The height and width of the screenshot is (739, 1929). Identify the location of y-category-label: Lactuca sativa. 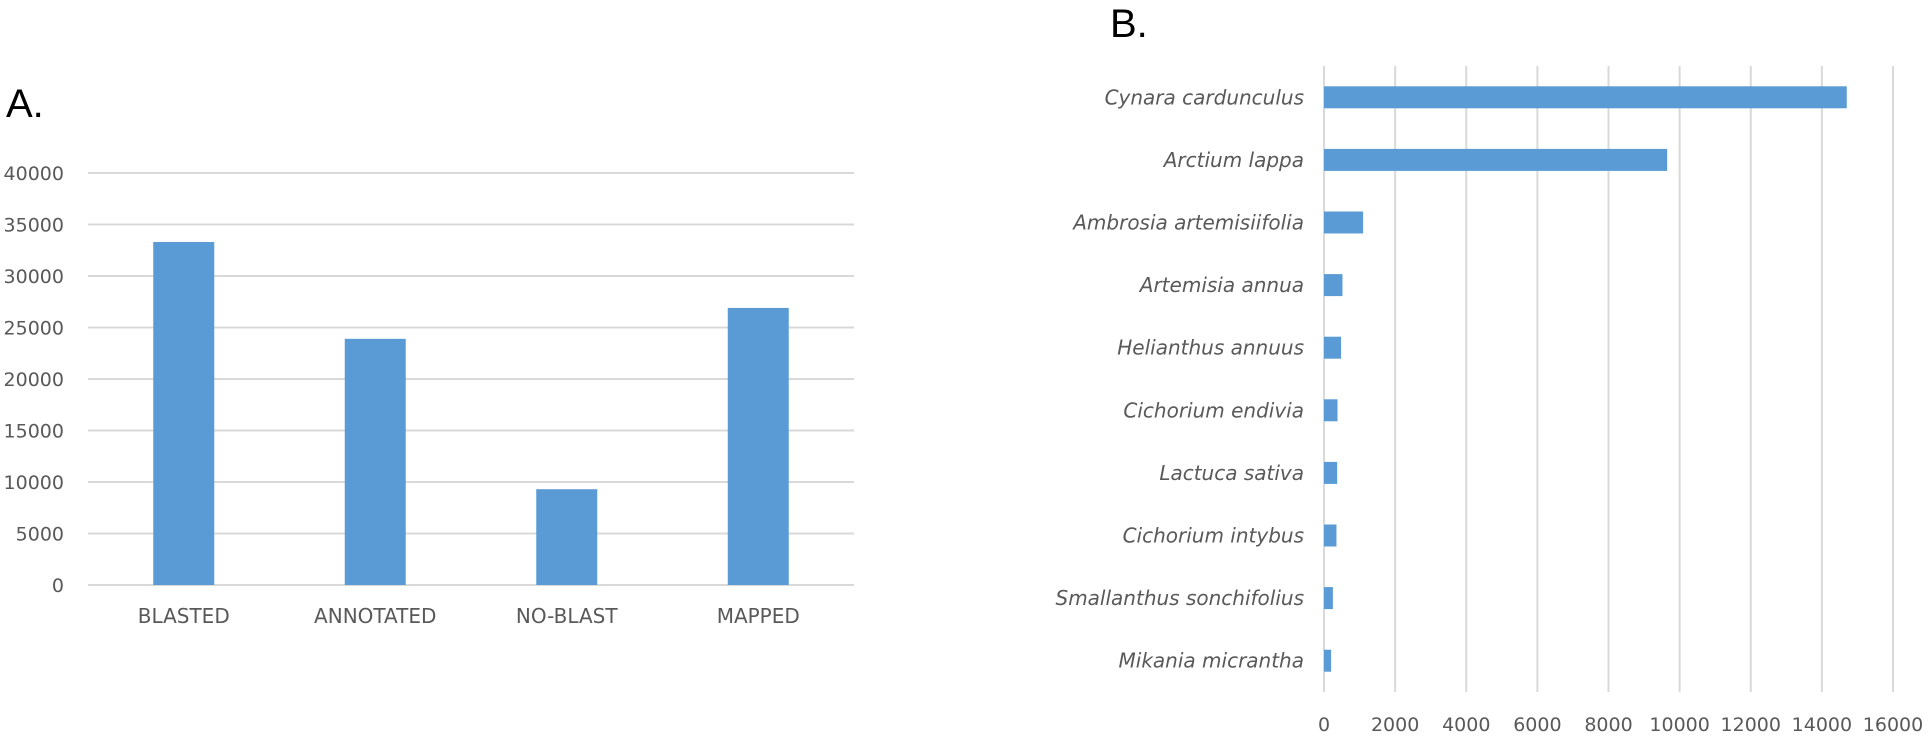
(1231, 473).